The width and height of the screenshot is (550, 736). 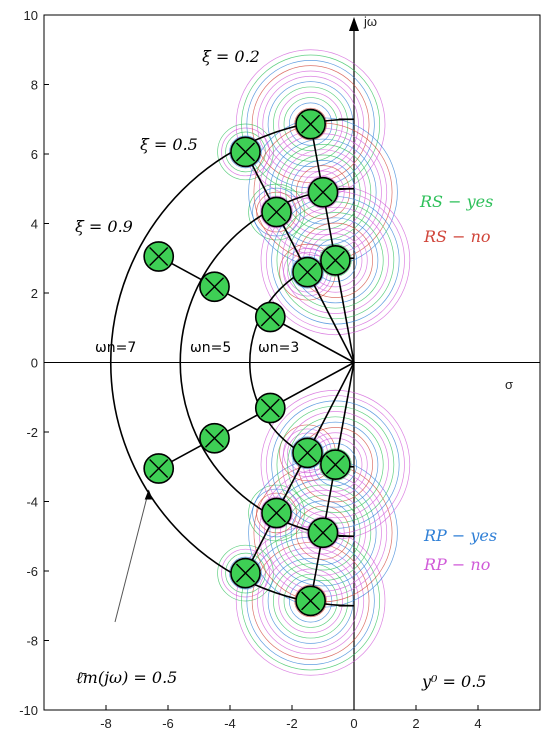 What do you see at coordinates (126, 677) in the screenshot?
I see `lm-annotation: ℓ̄m(jω) = 0.5` at bounding box center [126, 677].